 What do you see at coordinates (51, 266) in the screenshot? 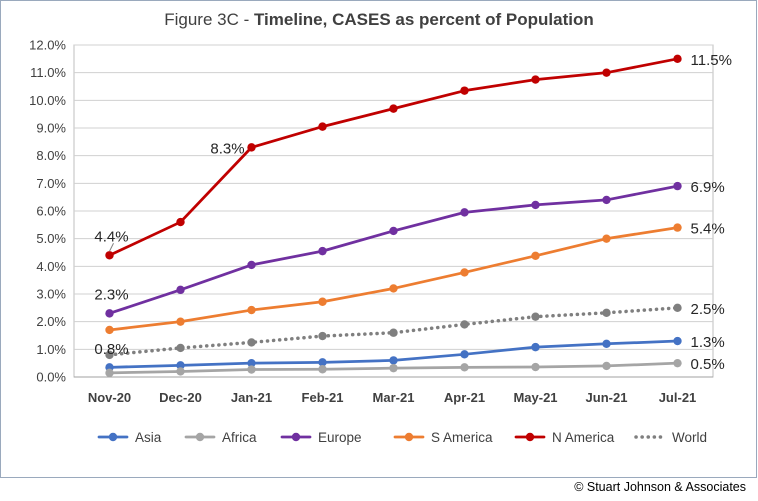
I see `y-tick-label: 4.0%` at bounding box center [51, 266].